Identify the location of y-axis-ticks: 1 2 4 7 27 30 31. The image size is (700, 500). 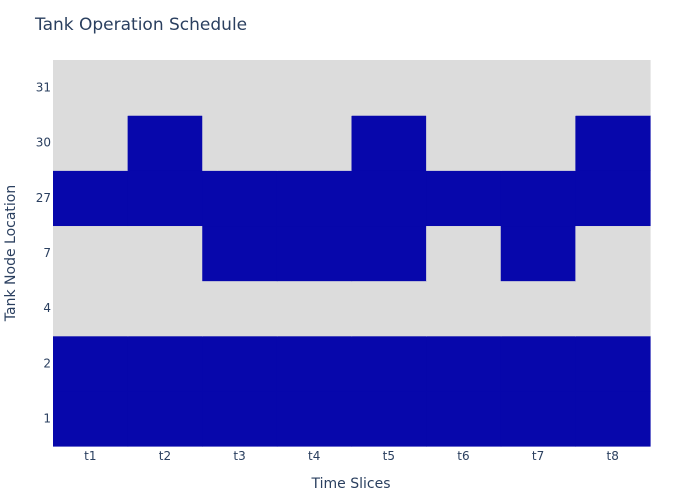
(43, 253).